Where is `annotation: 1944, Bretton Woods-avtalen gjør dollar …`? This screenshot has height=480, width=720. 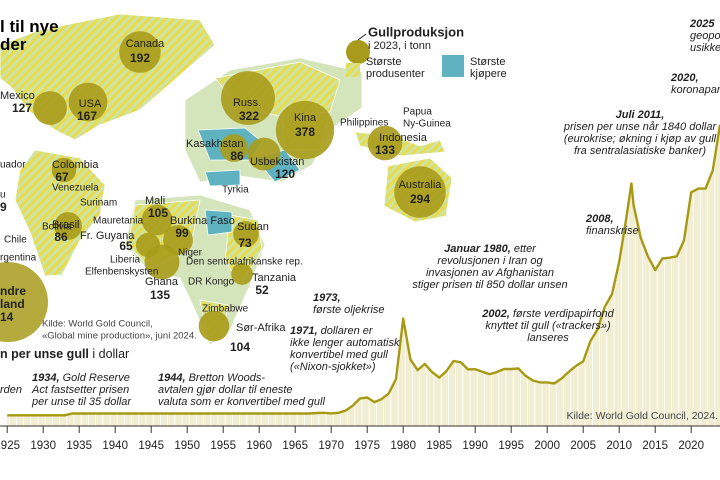
annotation: 1944, Bretton Woods-avtalen gjør dollar … is located at coordinates (241, 390).